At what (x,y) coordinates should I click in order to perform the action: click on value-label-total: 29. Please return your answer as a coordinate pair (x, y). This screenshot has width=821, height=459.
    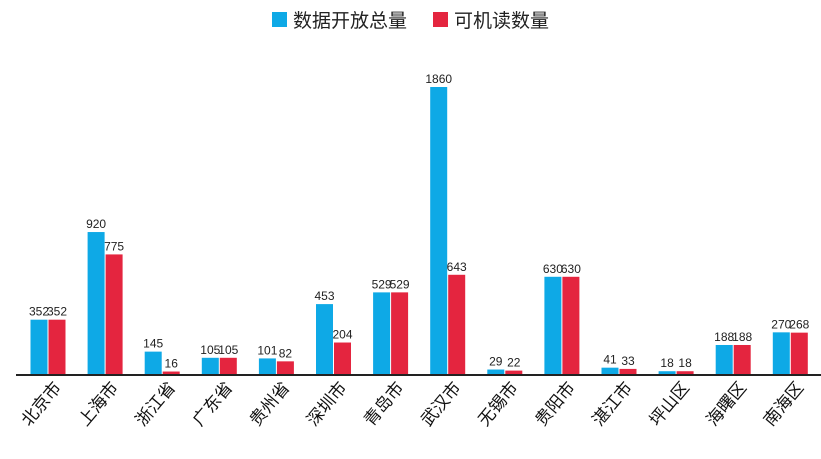
    Looking at the image, I should click on (496, 362).